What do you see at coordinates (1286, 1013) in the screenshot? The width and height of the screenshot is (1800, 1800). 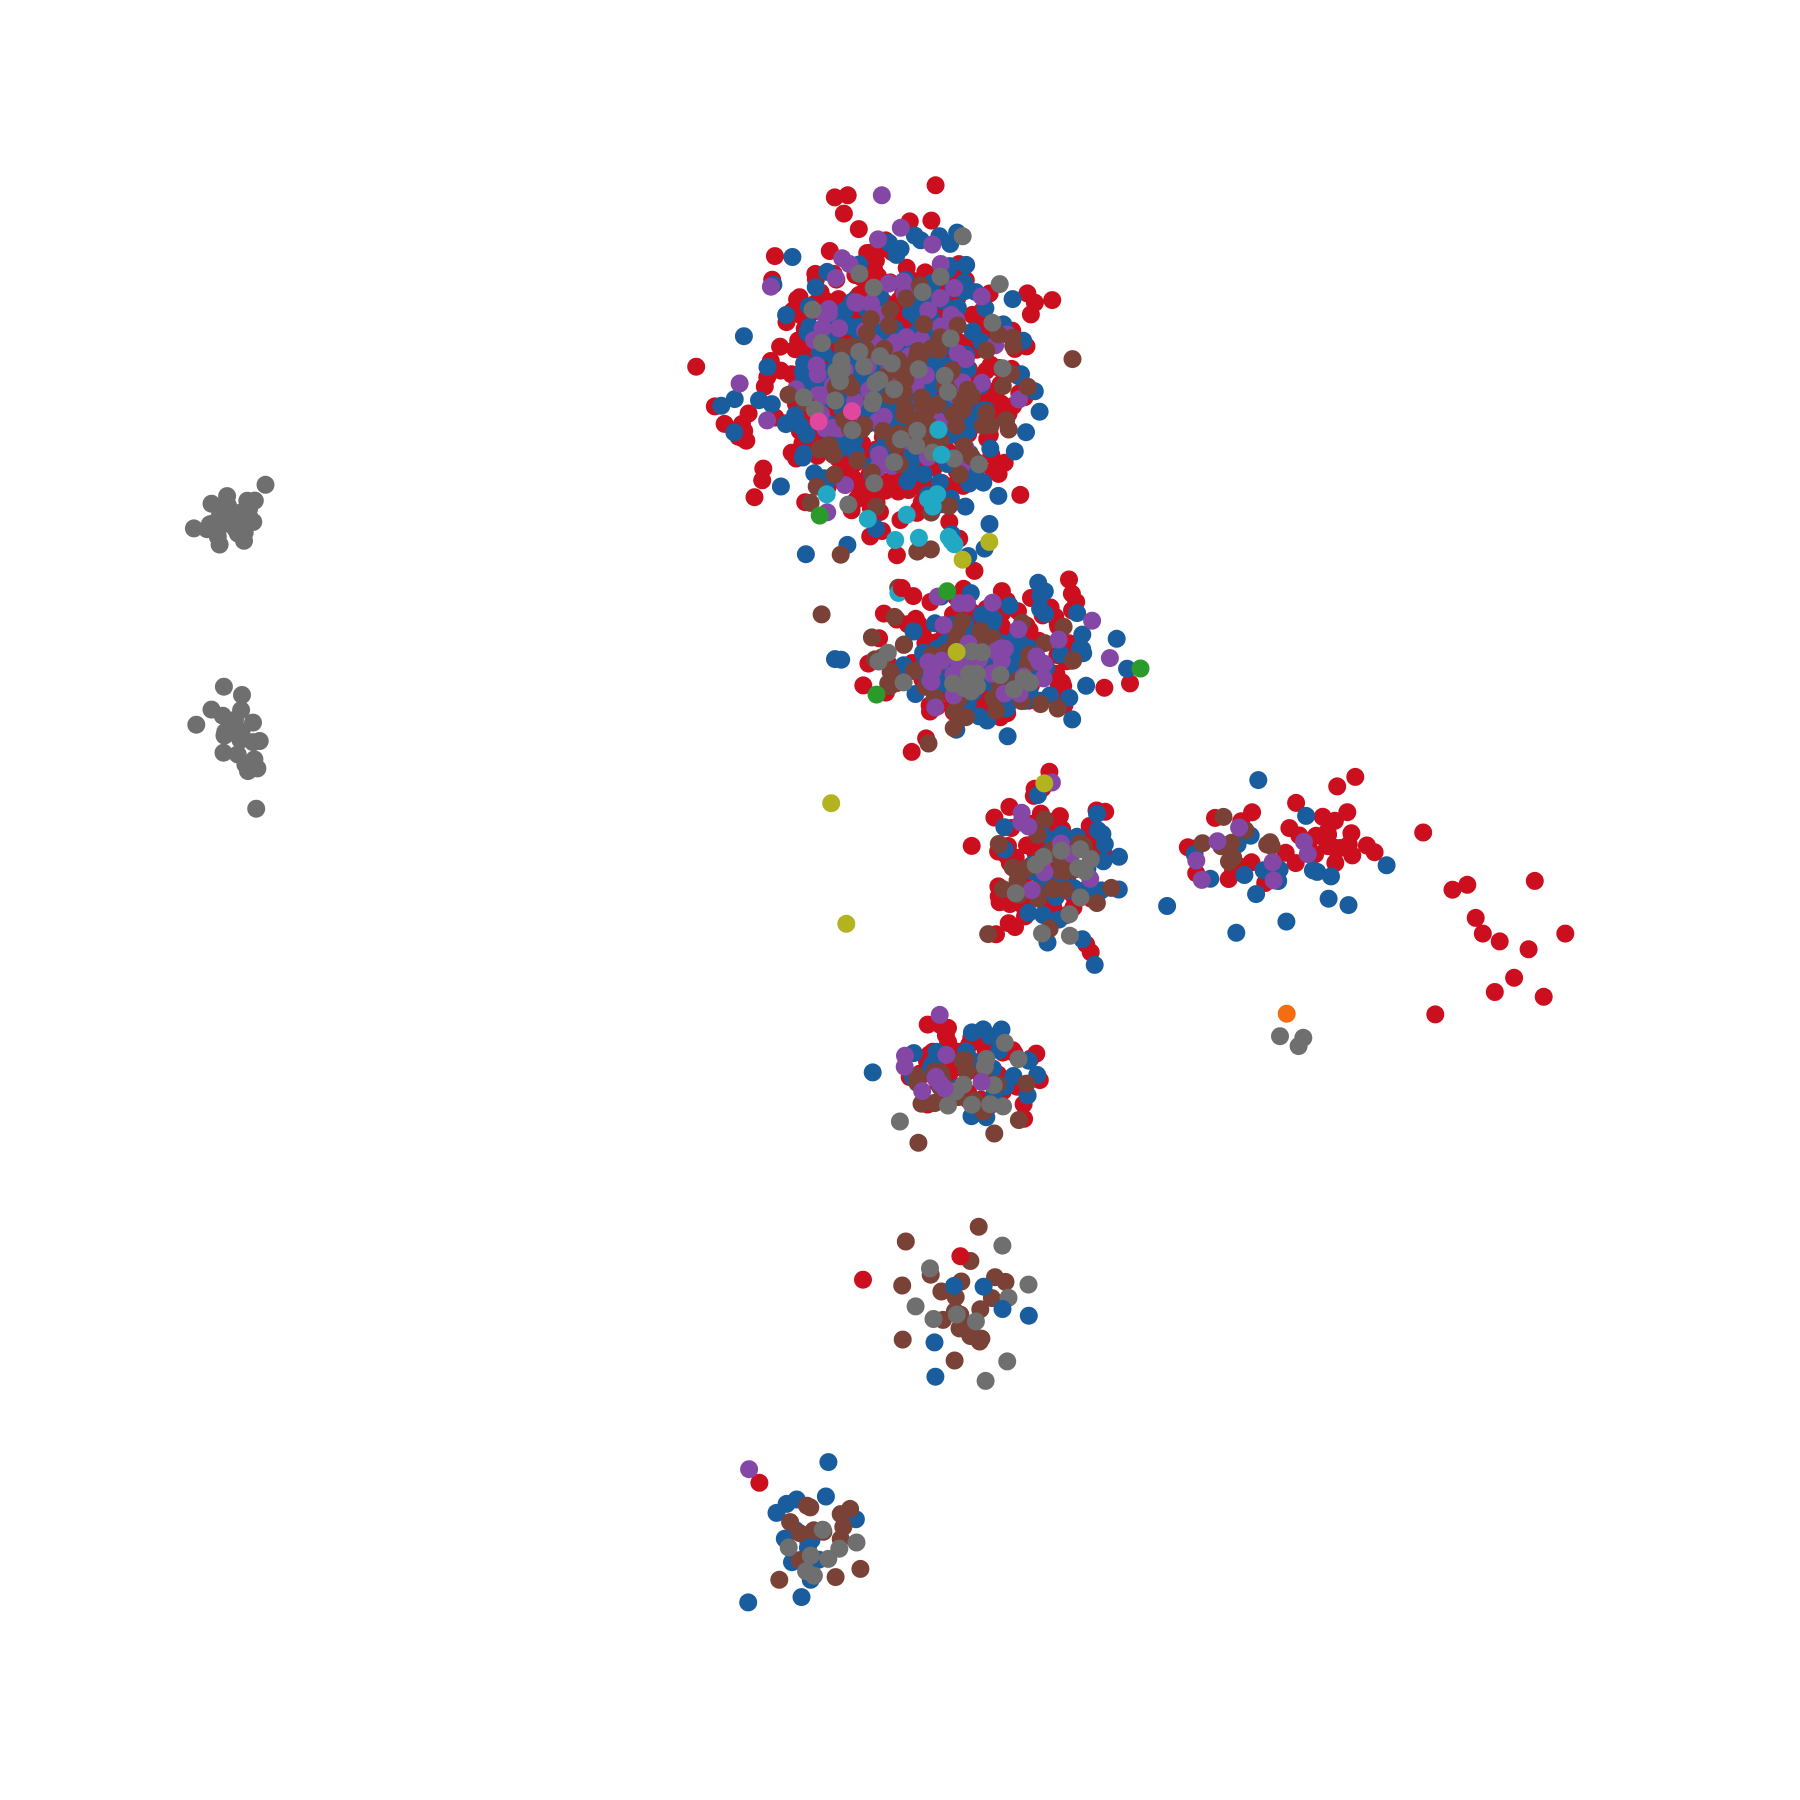 I see `scatter-point-orange` at bounding box center [1286, 1013].